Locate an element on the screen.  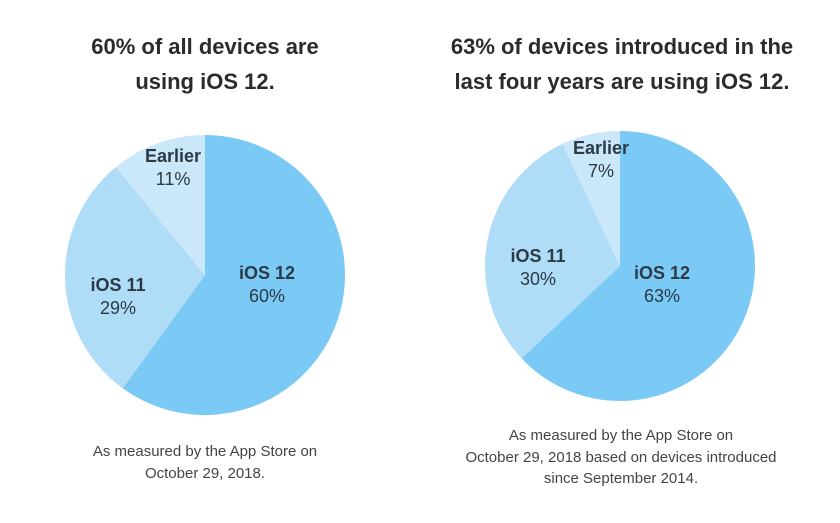
left-title-line-2: using iOS 12. is located at coordinates (205, 81).